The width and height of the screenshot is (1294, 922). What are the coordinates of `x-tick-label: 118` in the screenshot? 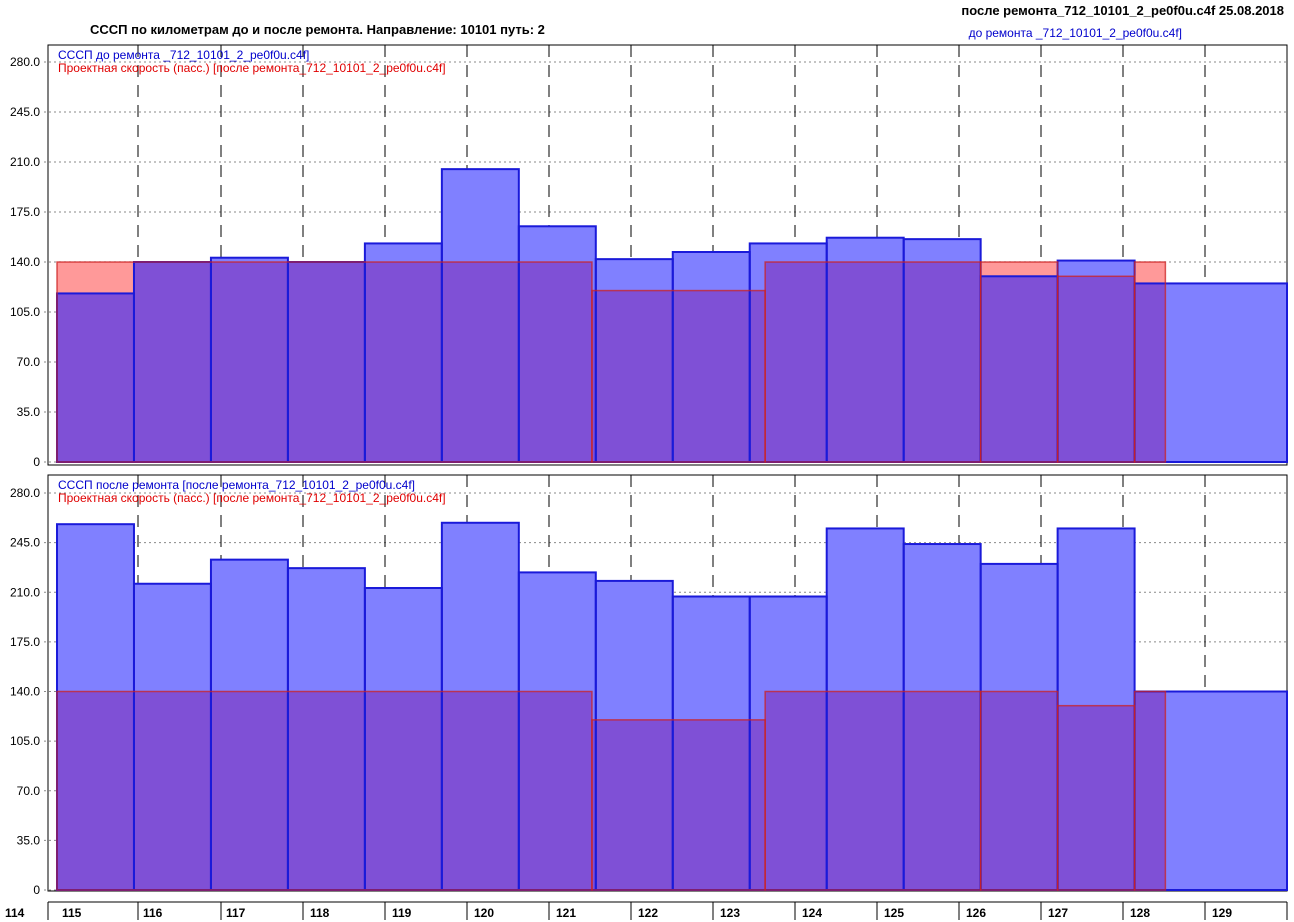 It's located at (320, 913).